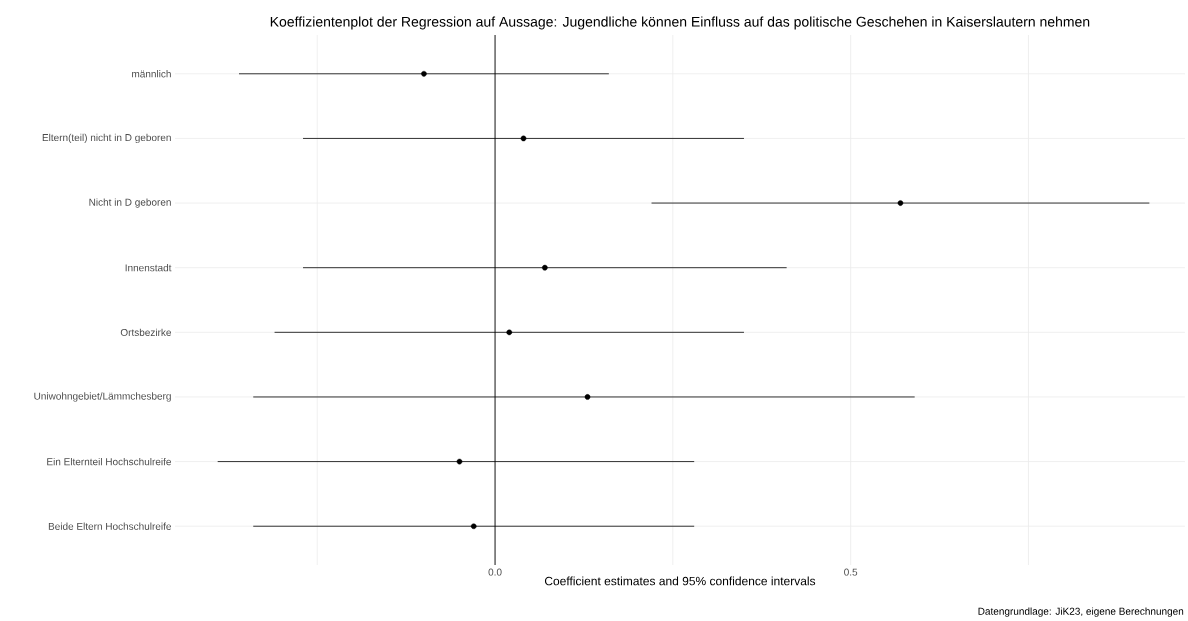  Describe the element at coordinates (146, 332) in the screenshot. I see `y-tick-label: Ortsbezirke` at that location.